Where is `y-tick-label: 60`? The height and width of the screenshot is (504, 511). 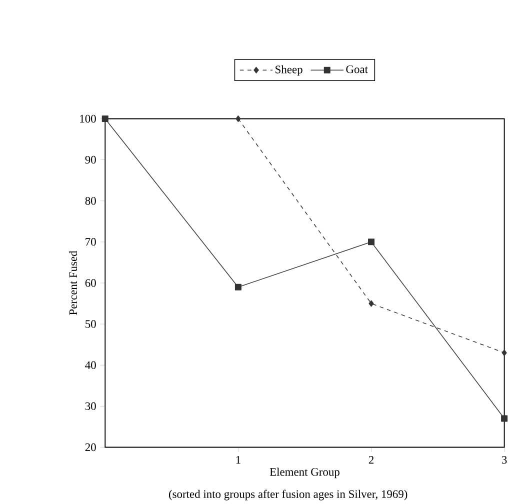 y-tick-label: 60 is located at coordinates (90, 283).